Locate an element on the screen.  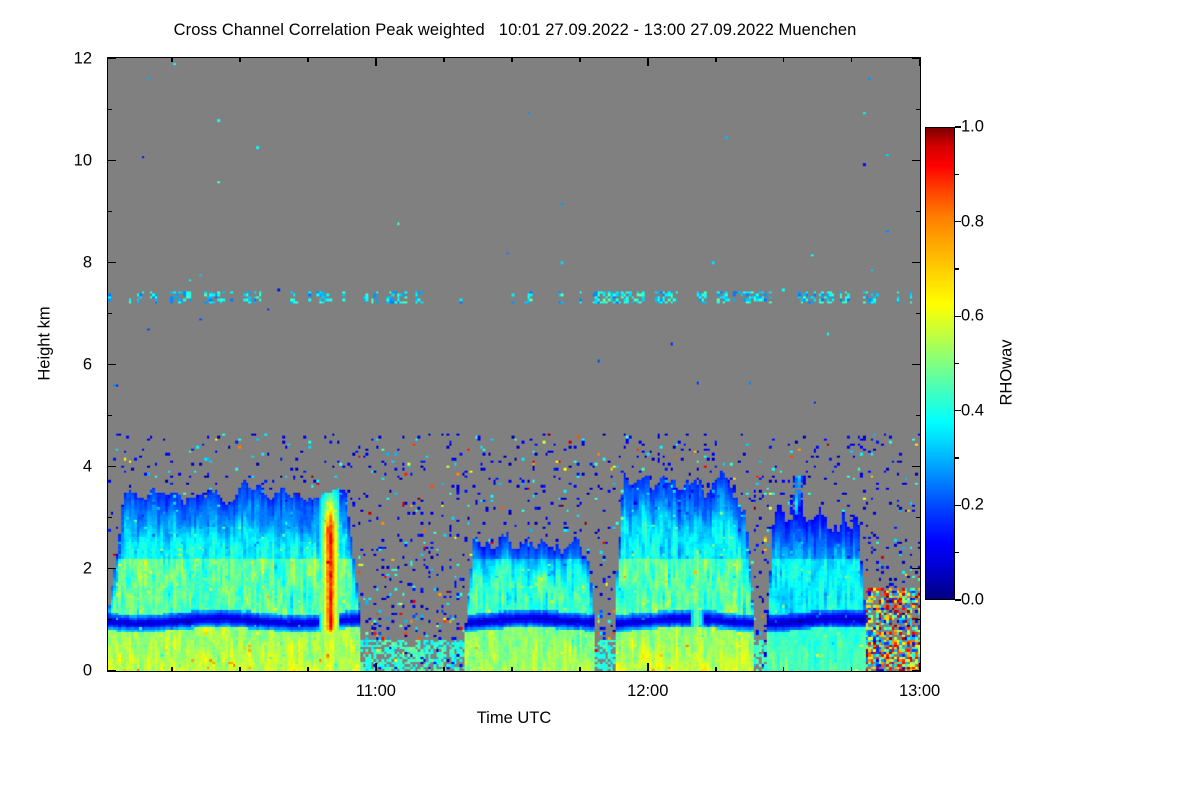
x-axis-title: Time UTC is located at coordinates (514, 718).